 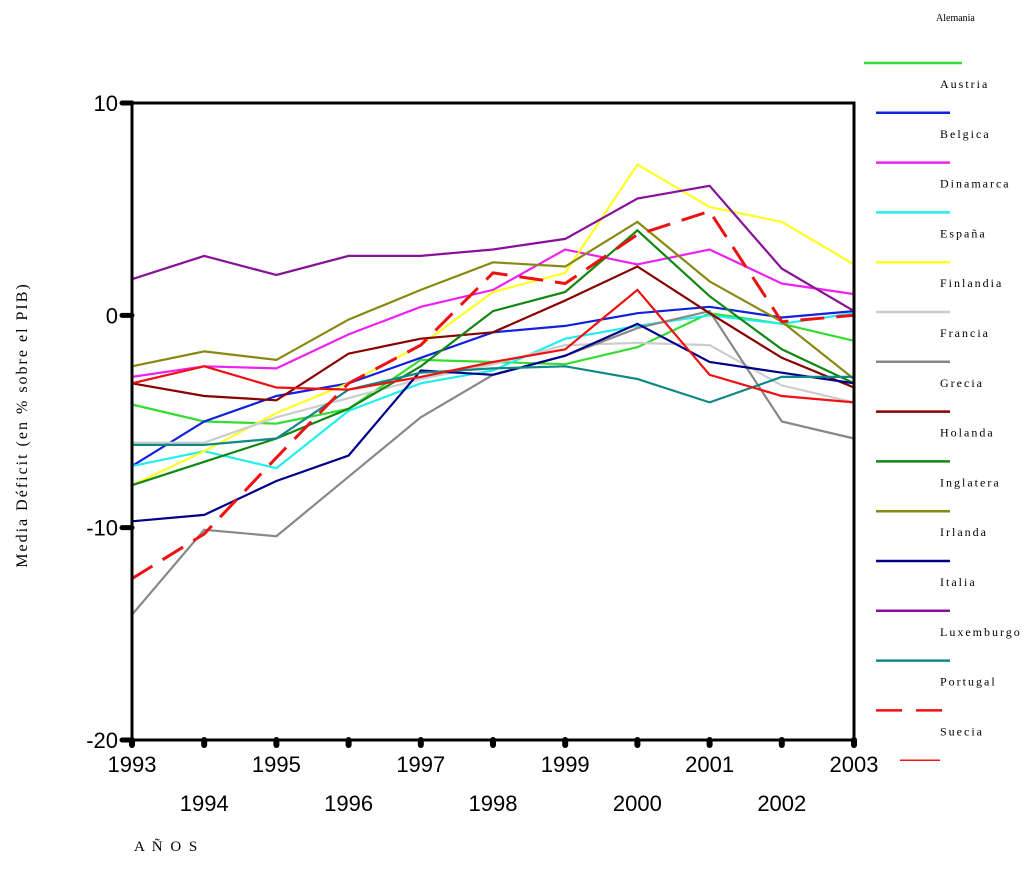 I want to click on x-tick-label: 1997, so click(x=420, y=764).